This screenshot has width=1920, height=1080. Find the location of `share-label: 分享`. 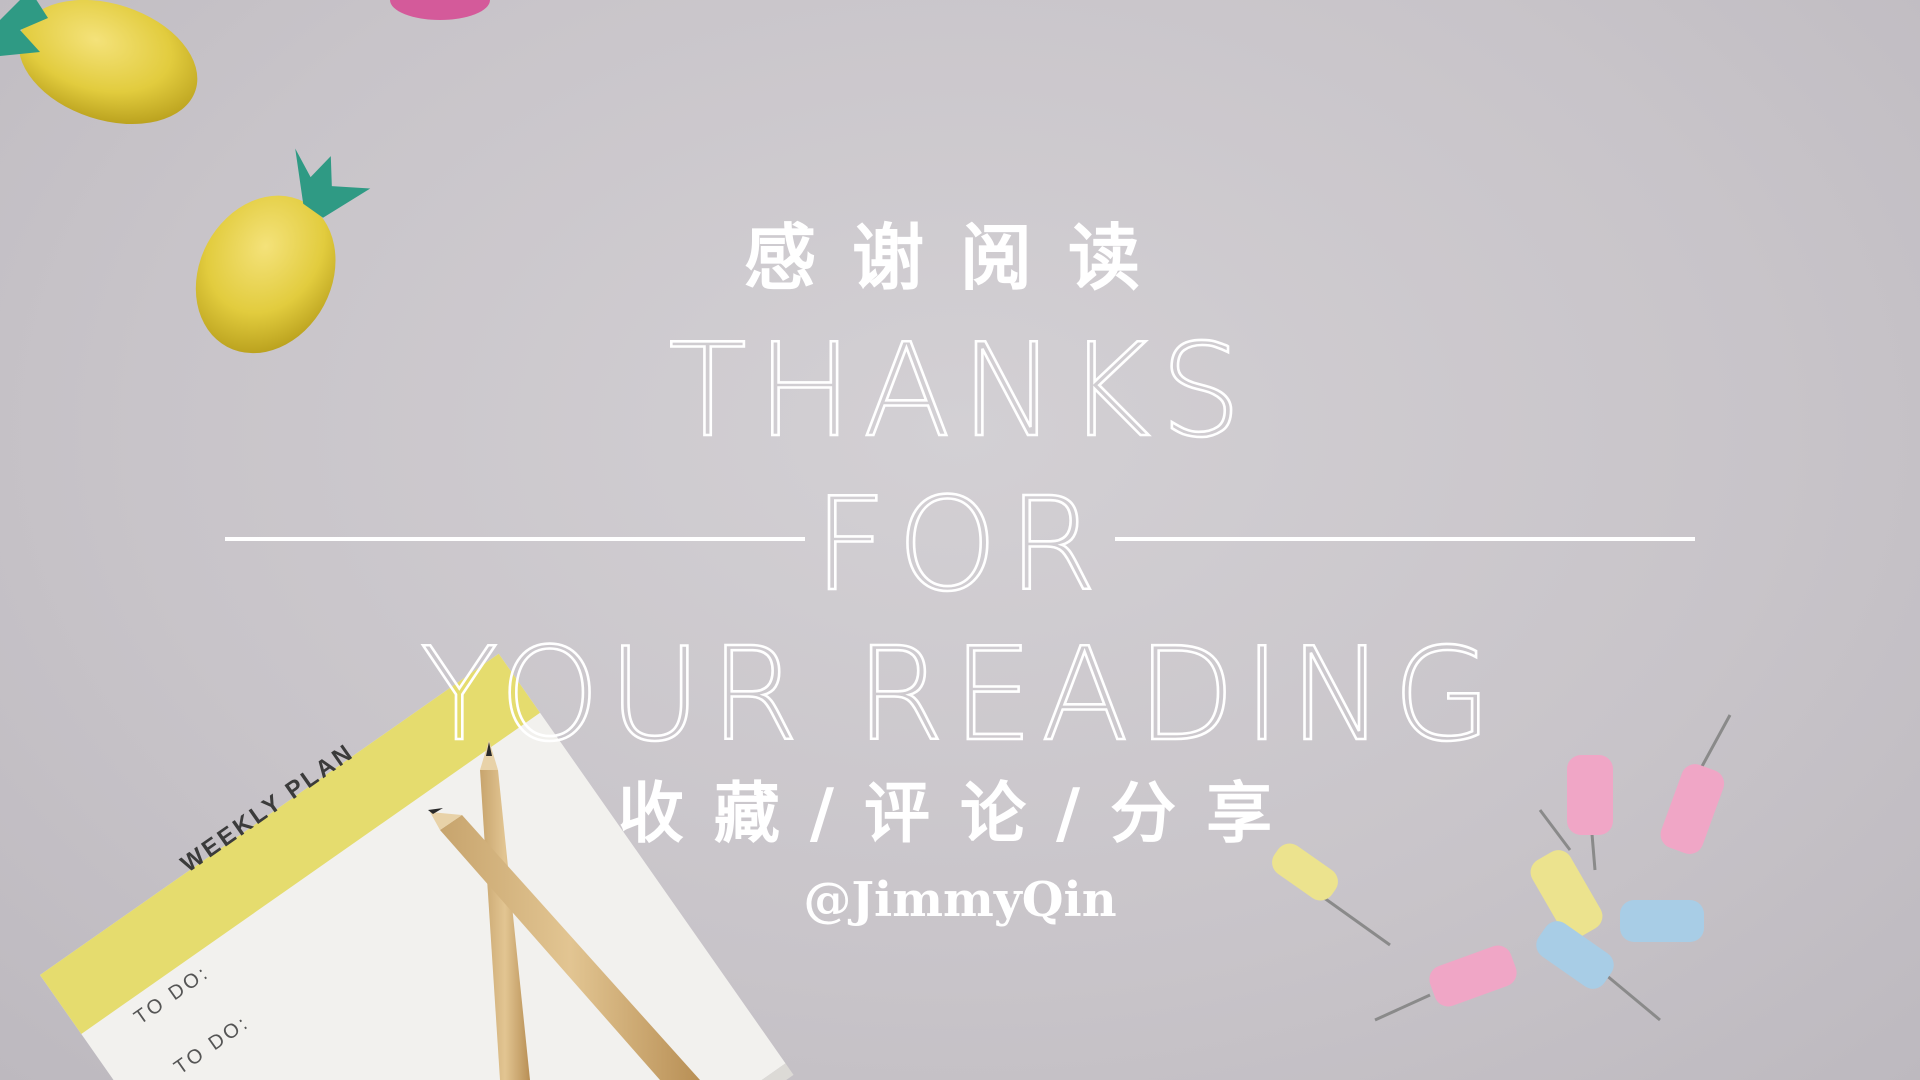

share-label: 分享 is located at coordinates (1206, 813).